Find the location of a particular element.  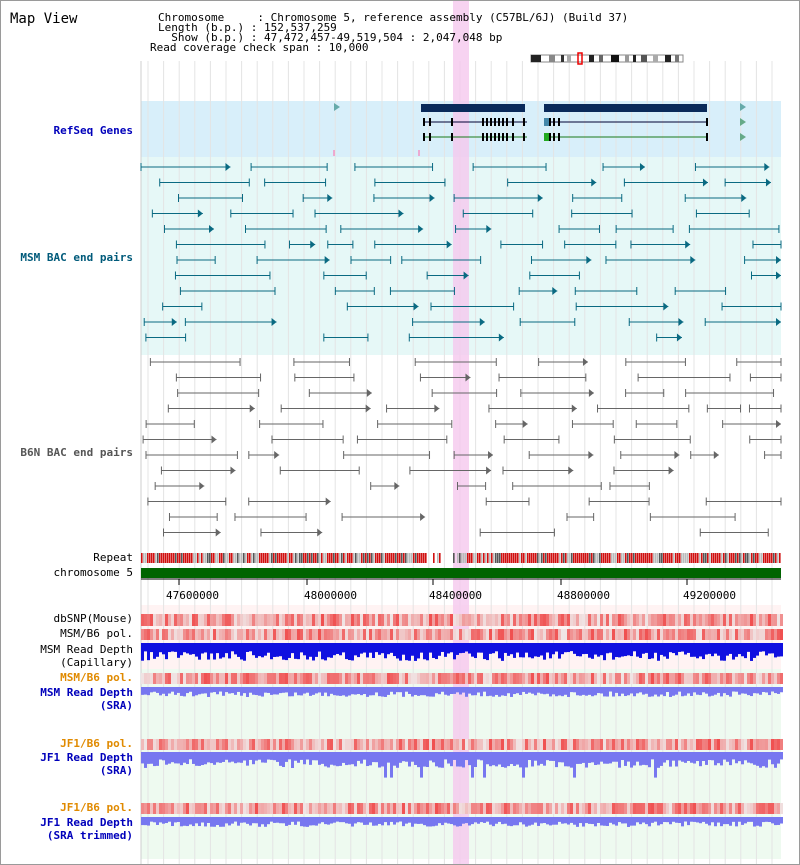

jf1-depth-trimmed-label: JF1 Read Depth is located at coordinates (86, 822).